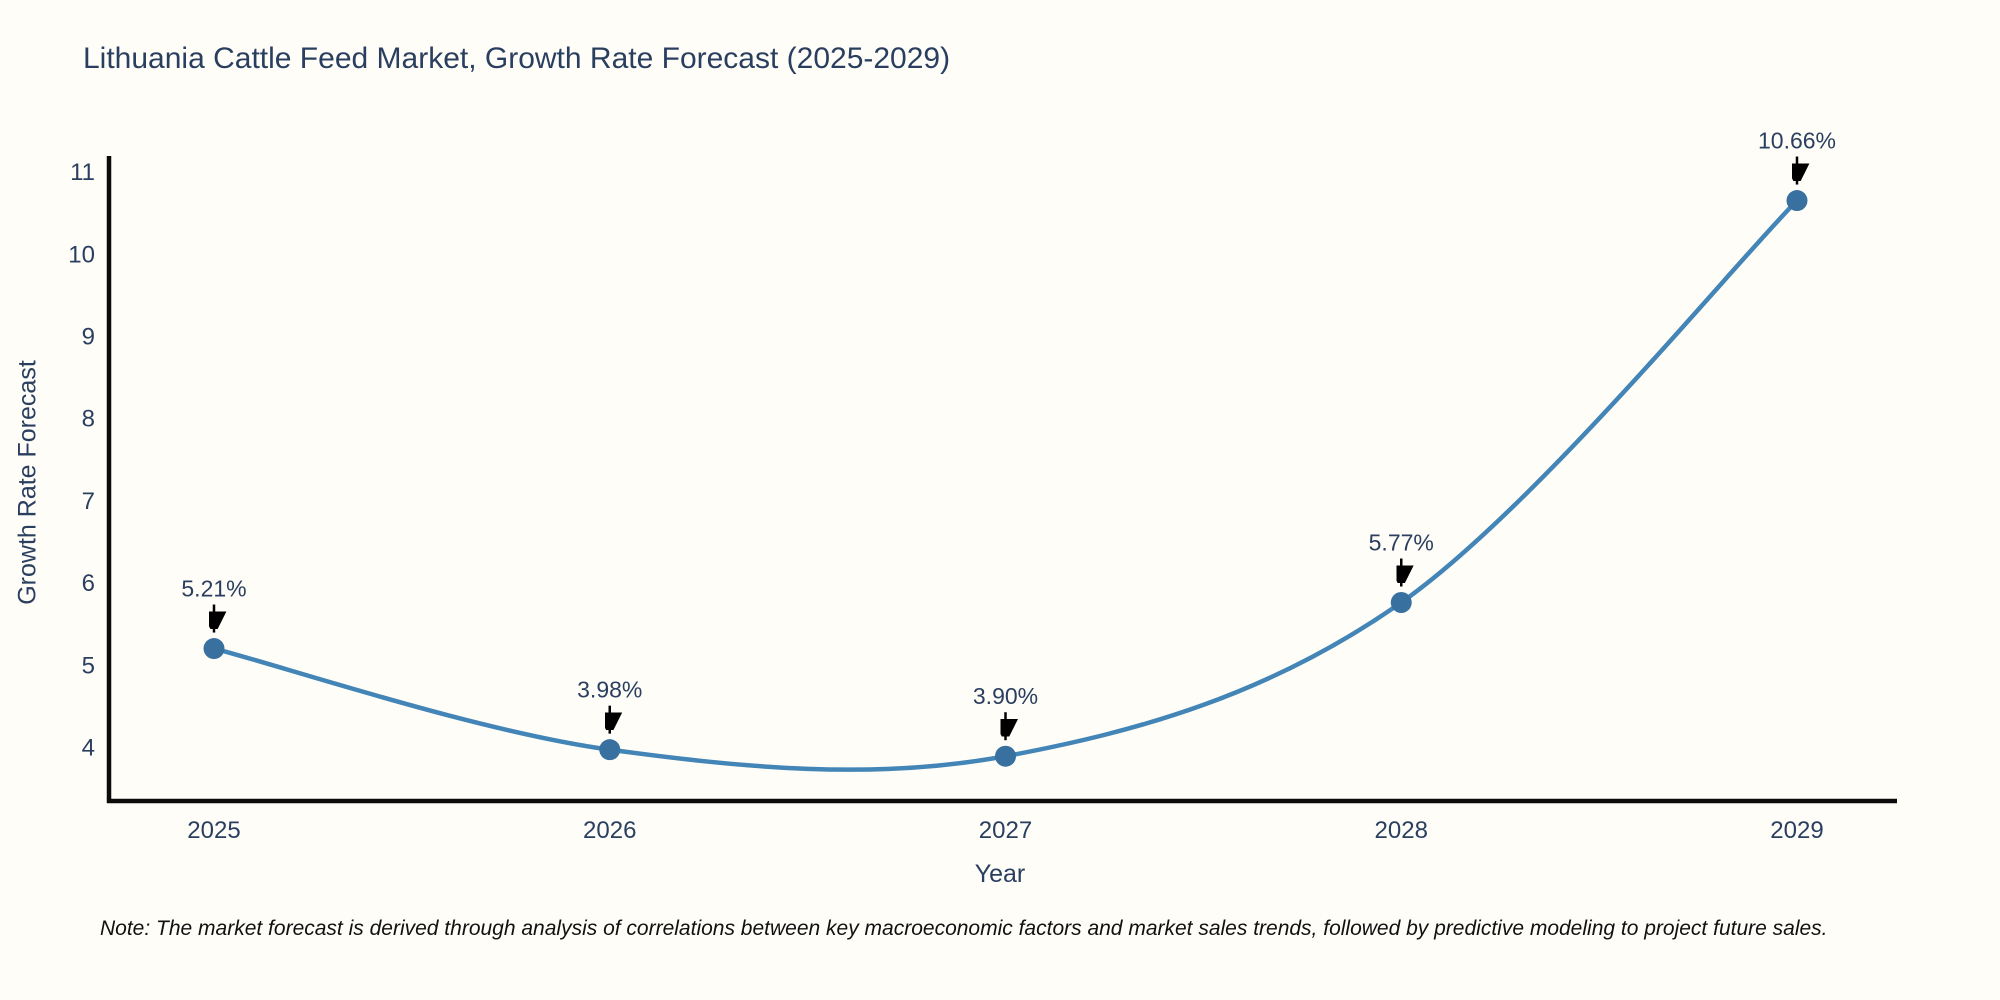  I want to click on x-axis-title: Year, so click(1000, 874).